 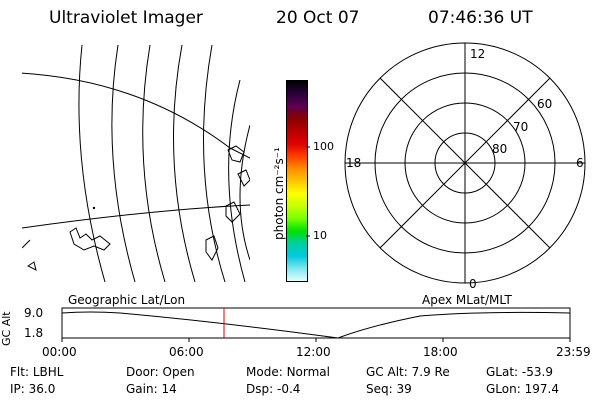 What do you see at coordinates (318, 18) in the screenshot?
I see `date-label: 20 Oct 07` at bounding box center [318, 18].